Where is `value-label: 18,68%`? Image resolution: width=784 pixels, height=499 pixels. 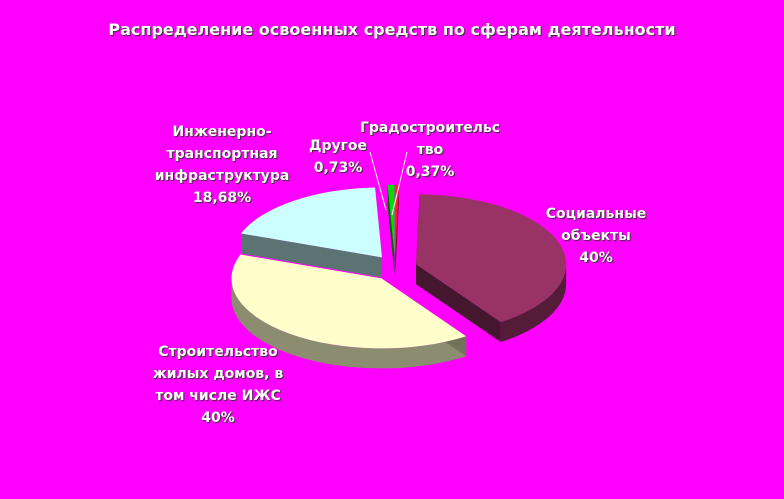 value-label: 18,68% is located at coordinates (222, 198).